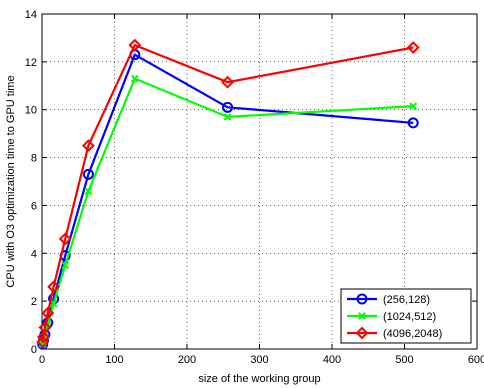 The width and height of the screenshot is (484, 388). Describe the element at coordinates (114, 360) in the screenshot. I see `x-tick-label: 100` at that location.